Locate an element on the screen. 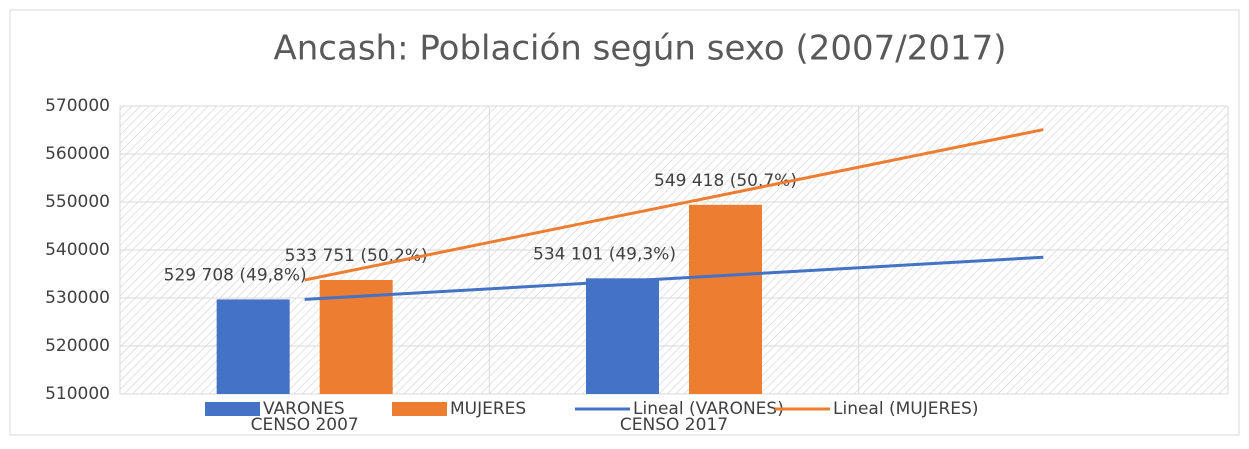 The image size is (1249, 449). legend-label: MUJERES is located at coordinates (488, 409).